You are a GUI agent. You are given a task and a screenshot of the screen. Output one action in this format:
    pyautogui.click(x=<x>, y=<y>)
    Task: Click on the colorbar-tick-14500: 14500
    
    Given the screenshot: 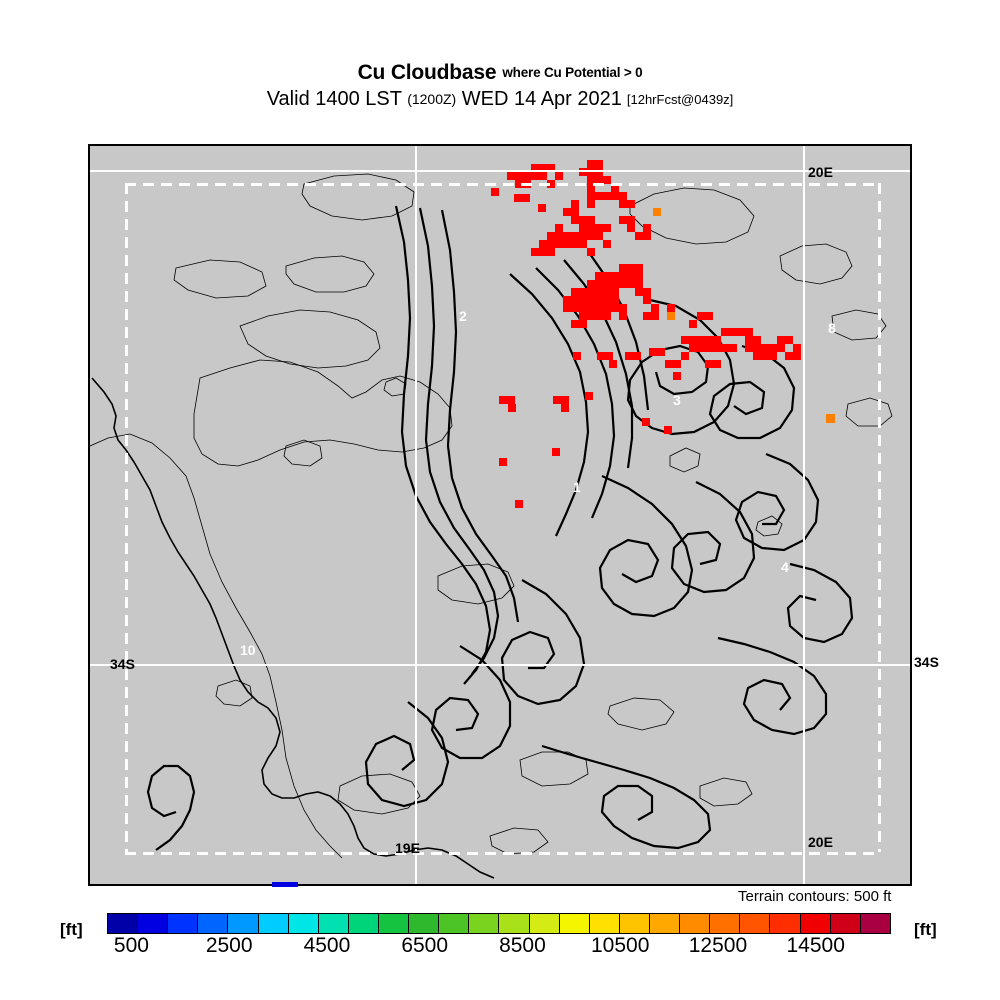 What is the action you would take?
    pyautogui.click(x=815, y=945)
    